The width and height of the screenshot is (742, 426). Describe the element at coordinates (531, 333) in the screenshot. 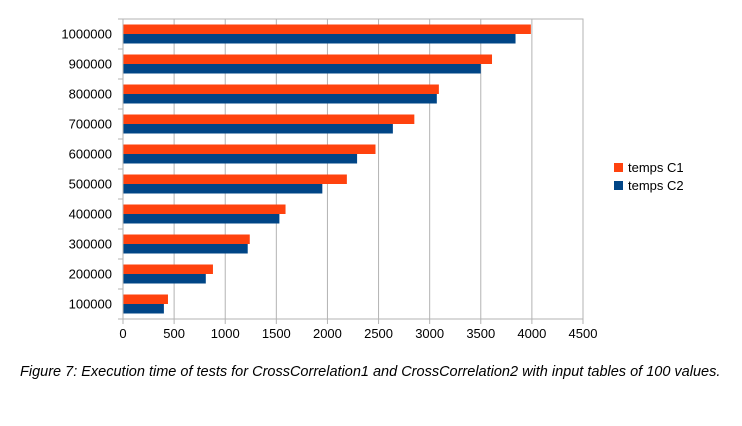

I see `x-tick-label: 4000` at that location.